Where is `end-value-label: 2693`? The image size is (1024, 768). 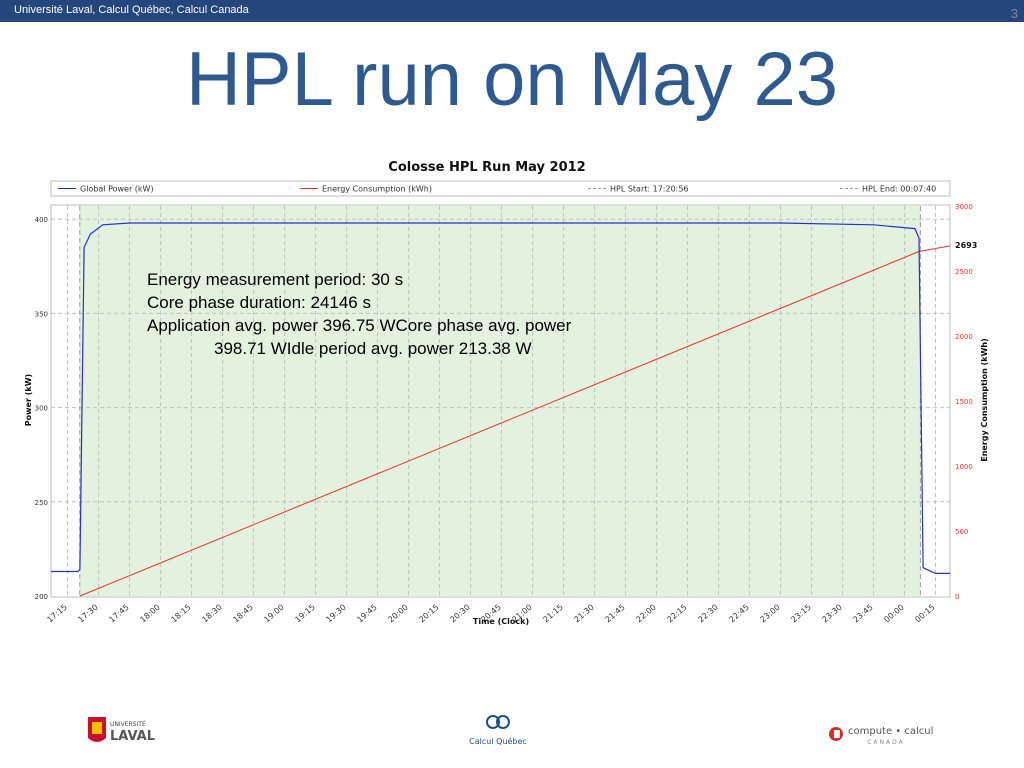 end-value-label: 2693 is located at coordinates (966, 245).